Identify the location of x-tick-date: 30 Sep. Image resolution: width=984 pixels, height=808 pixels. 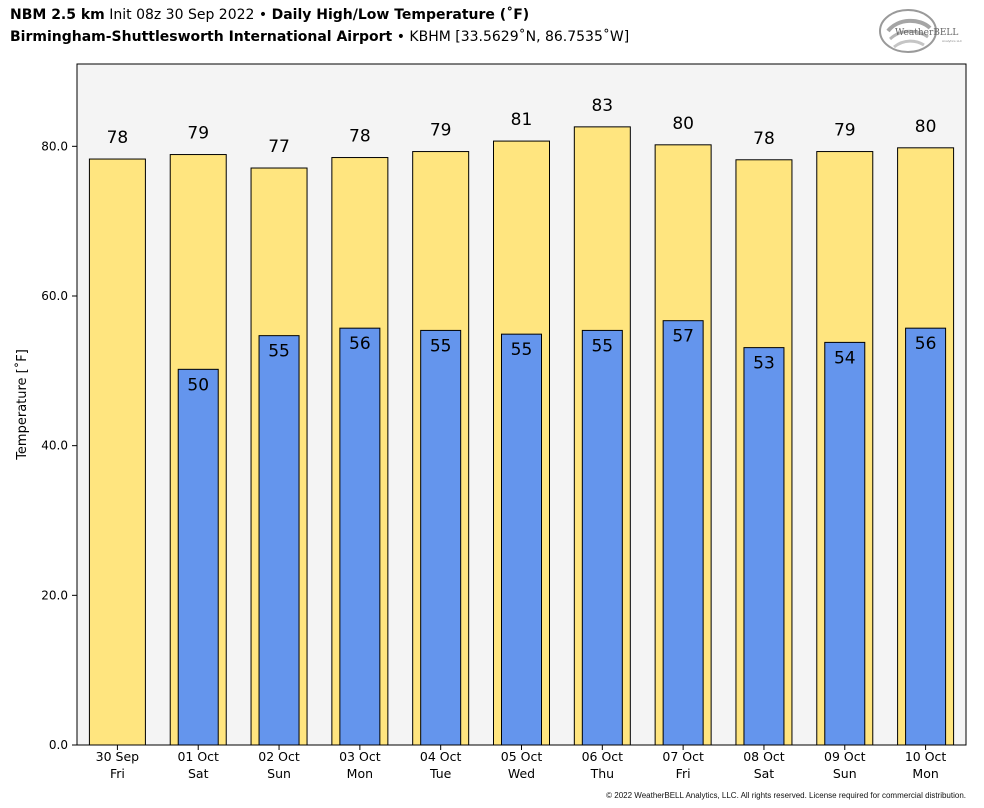
(118, 756).